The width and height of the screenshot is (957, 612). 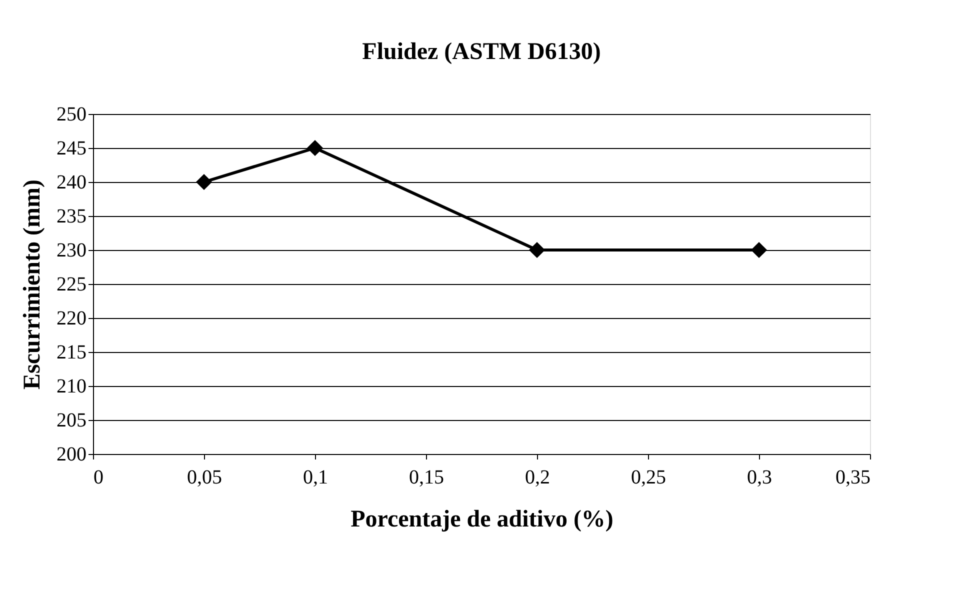 What do you see at coordinates (71, 115) in the screenshot?
I see `y-tick-label: 250` at bounding box center [71, 115].